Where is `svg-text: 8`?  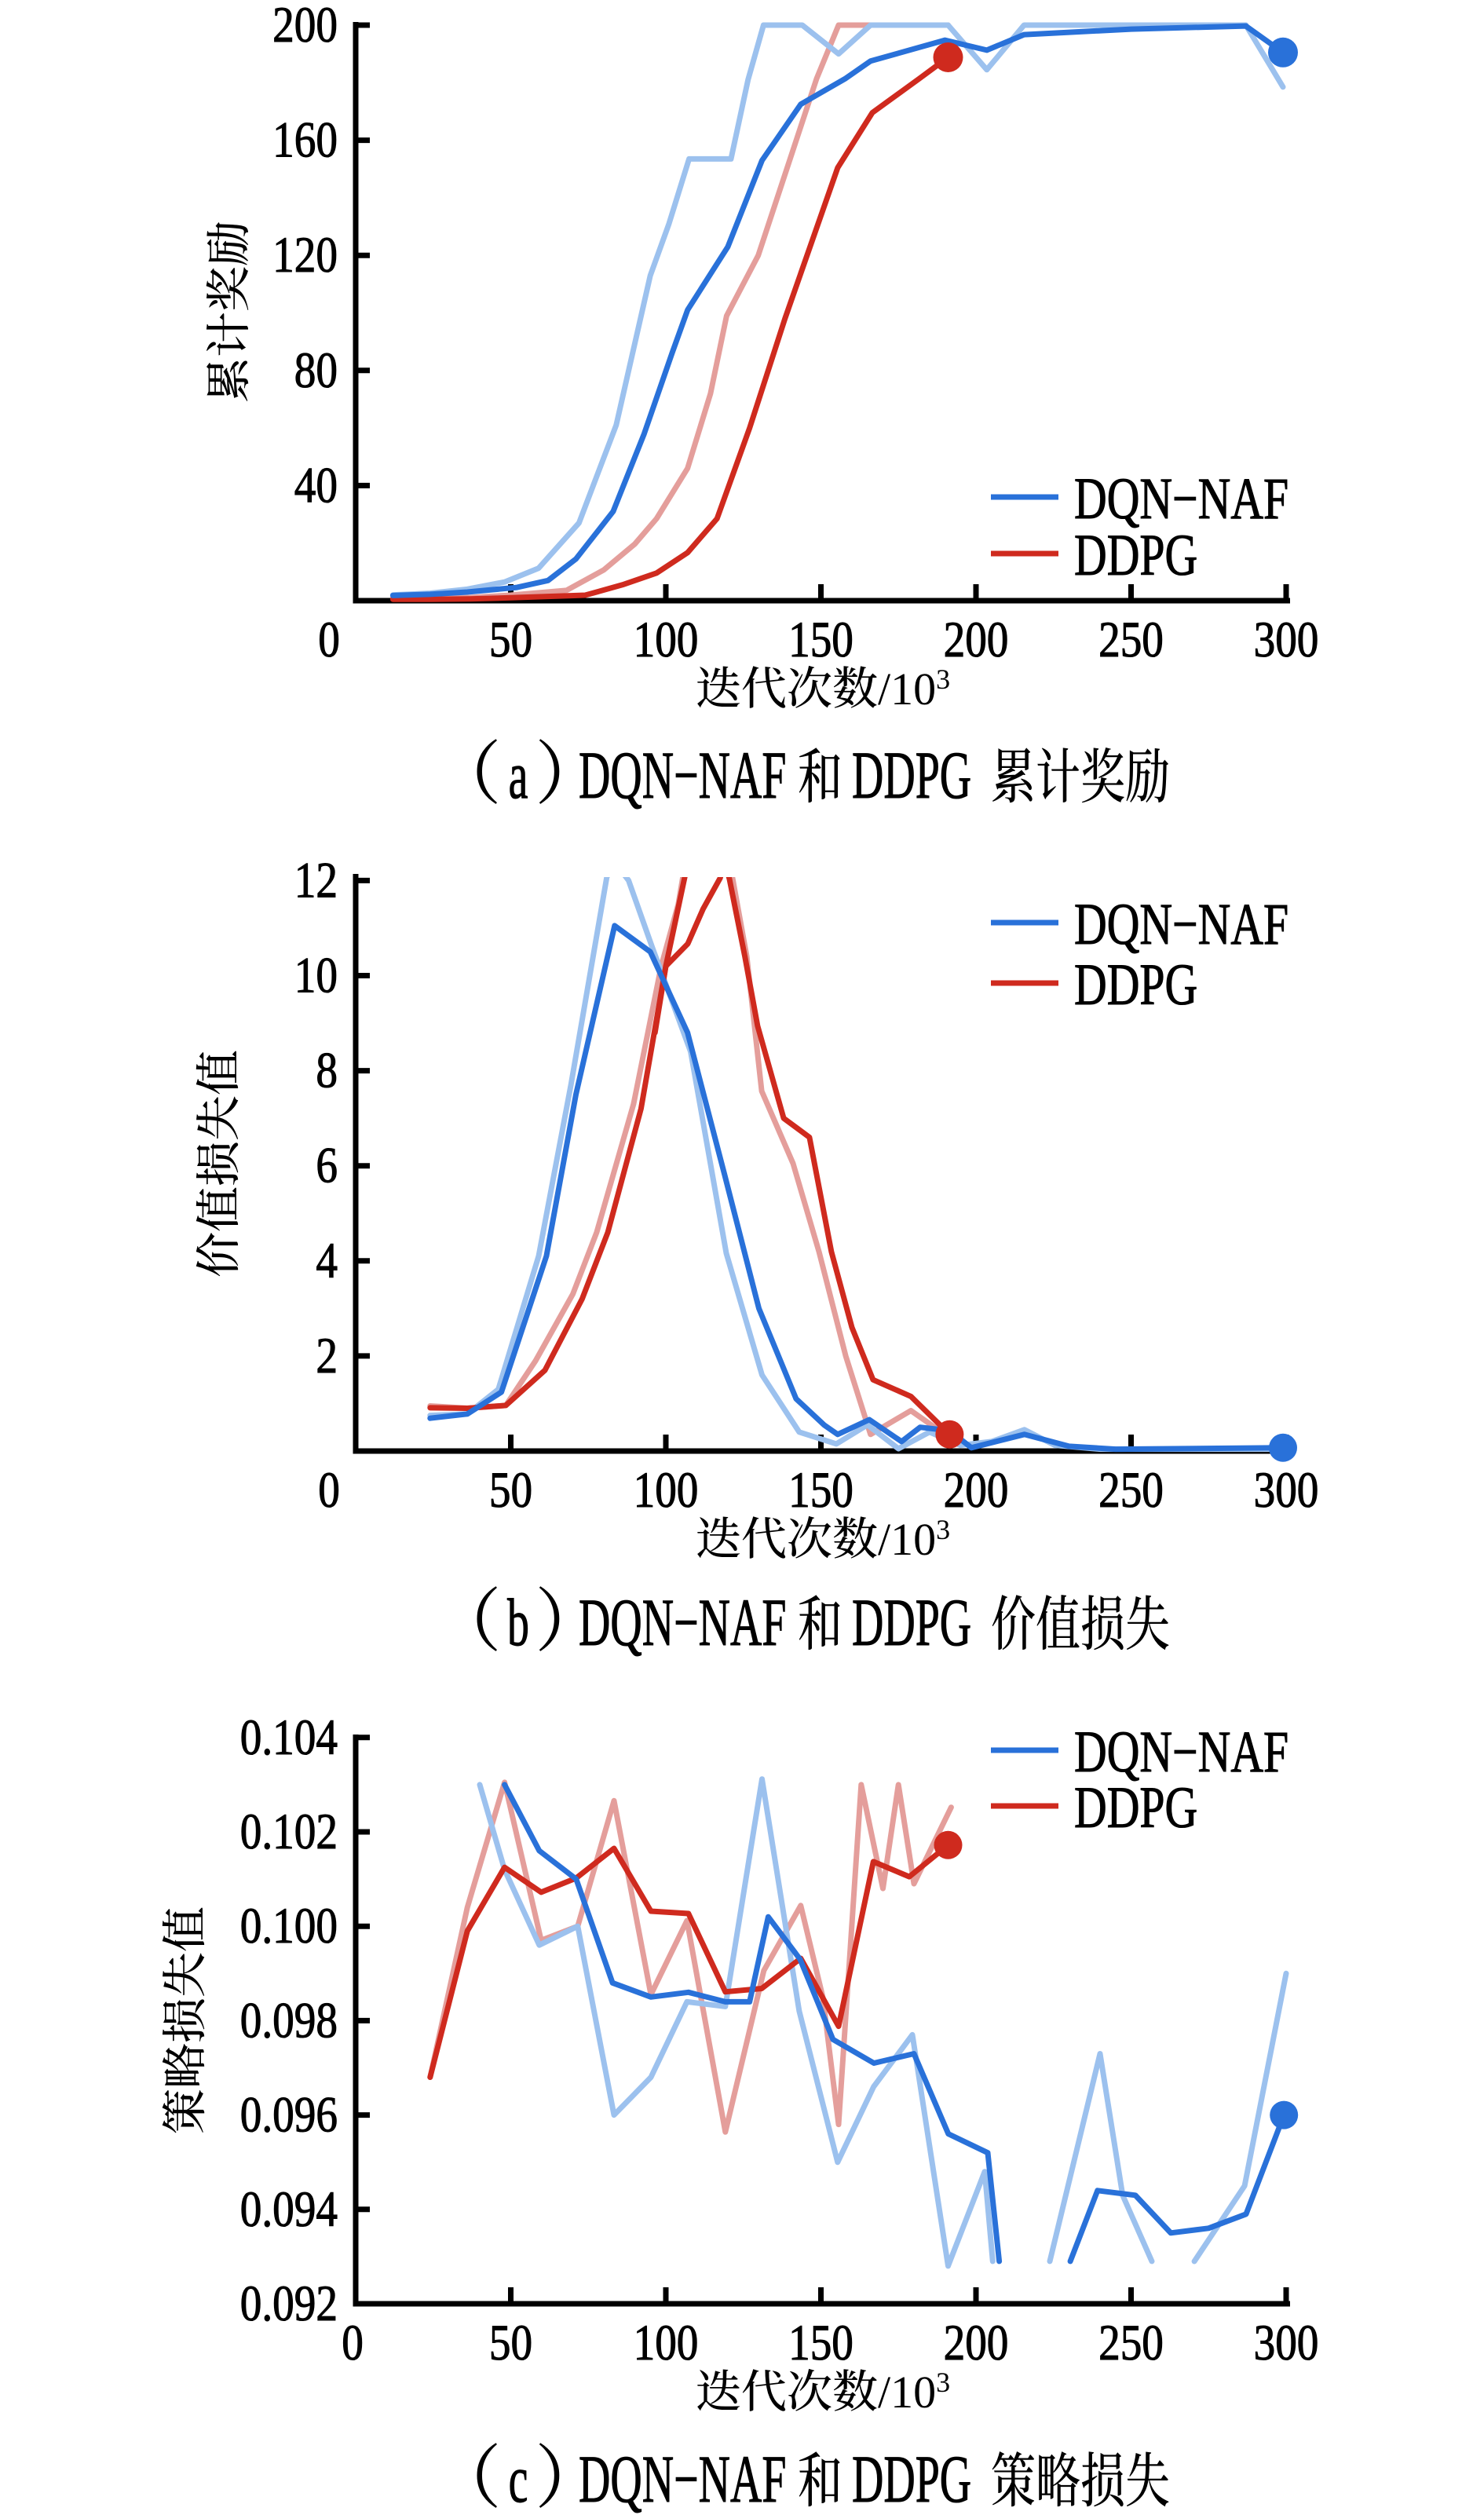
svg-text: 8 is located at coordinates (327, 1070).